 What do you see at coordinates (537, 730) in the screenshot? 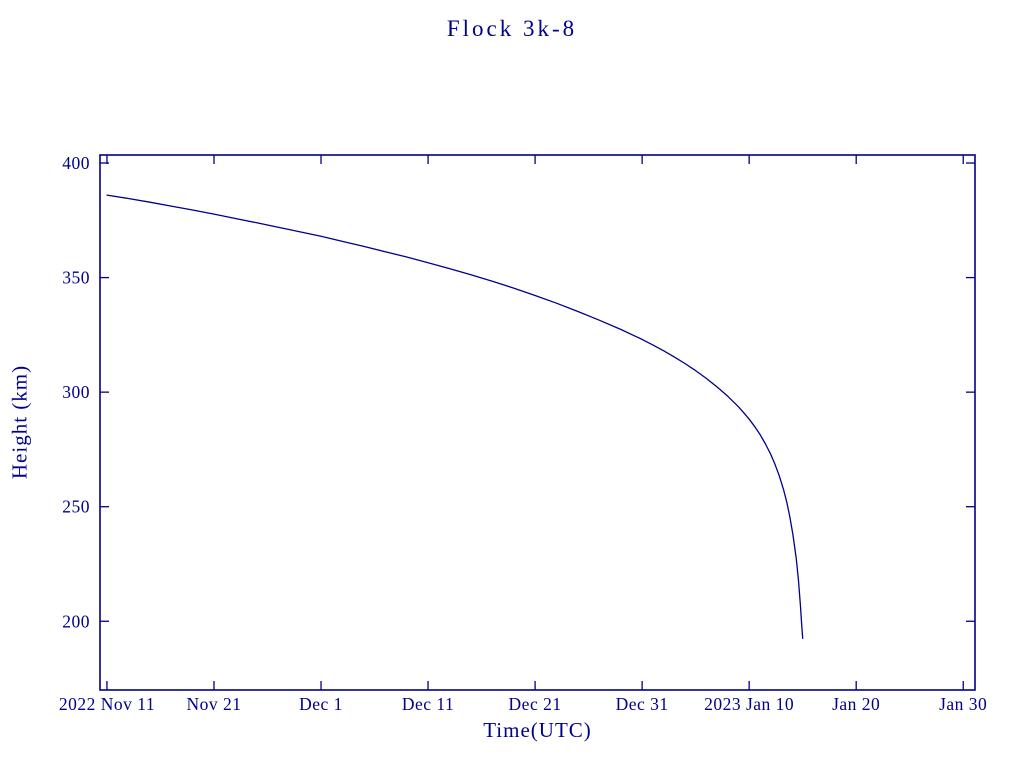
I see `x-axis-label: Time(UTC)` at bounding box center [537, 730].